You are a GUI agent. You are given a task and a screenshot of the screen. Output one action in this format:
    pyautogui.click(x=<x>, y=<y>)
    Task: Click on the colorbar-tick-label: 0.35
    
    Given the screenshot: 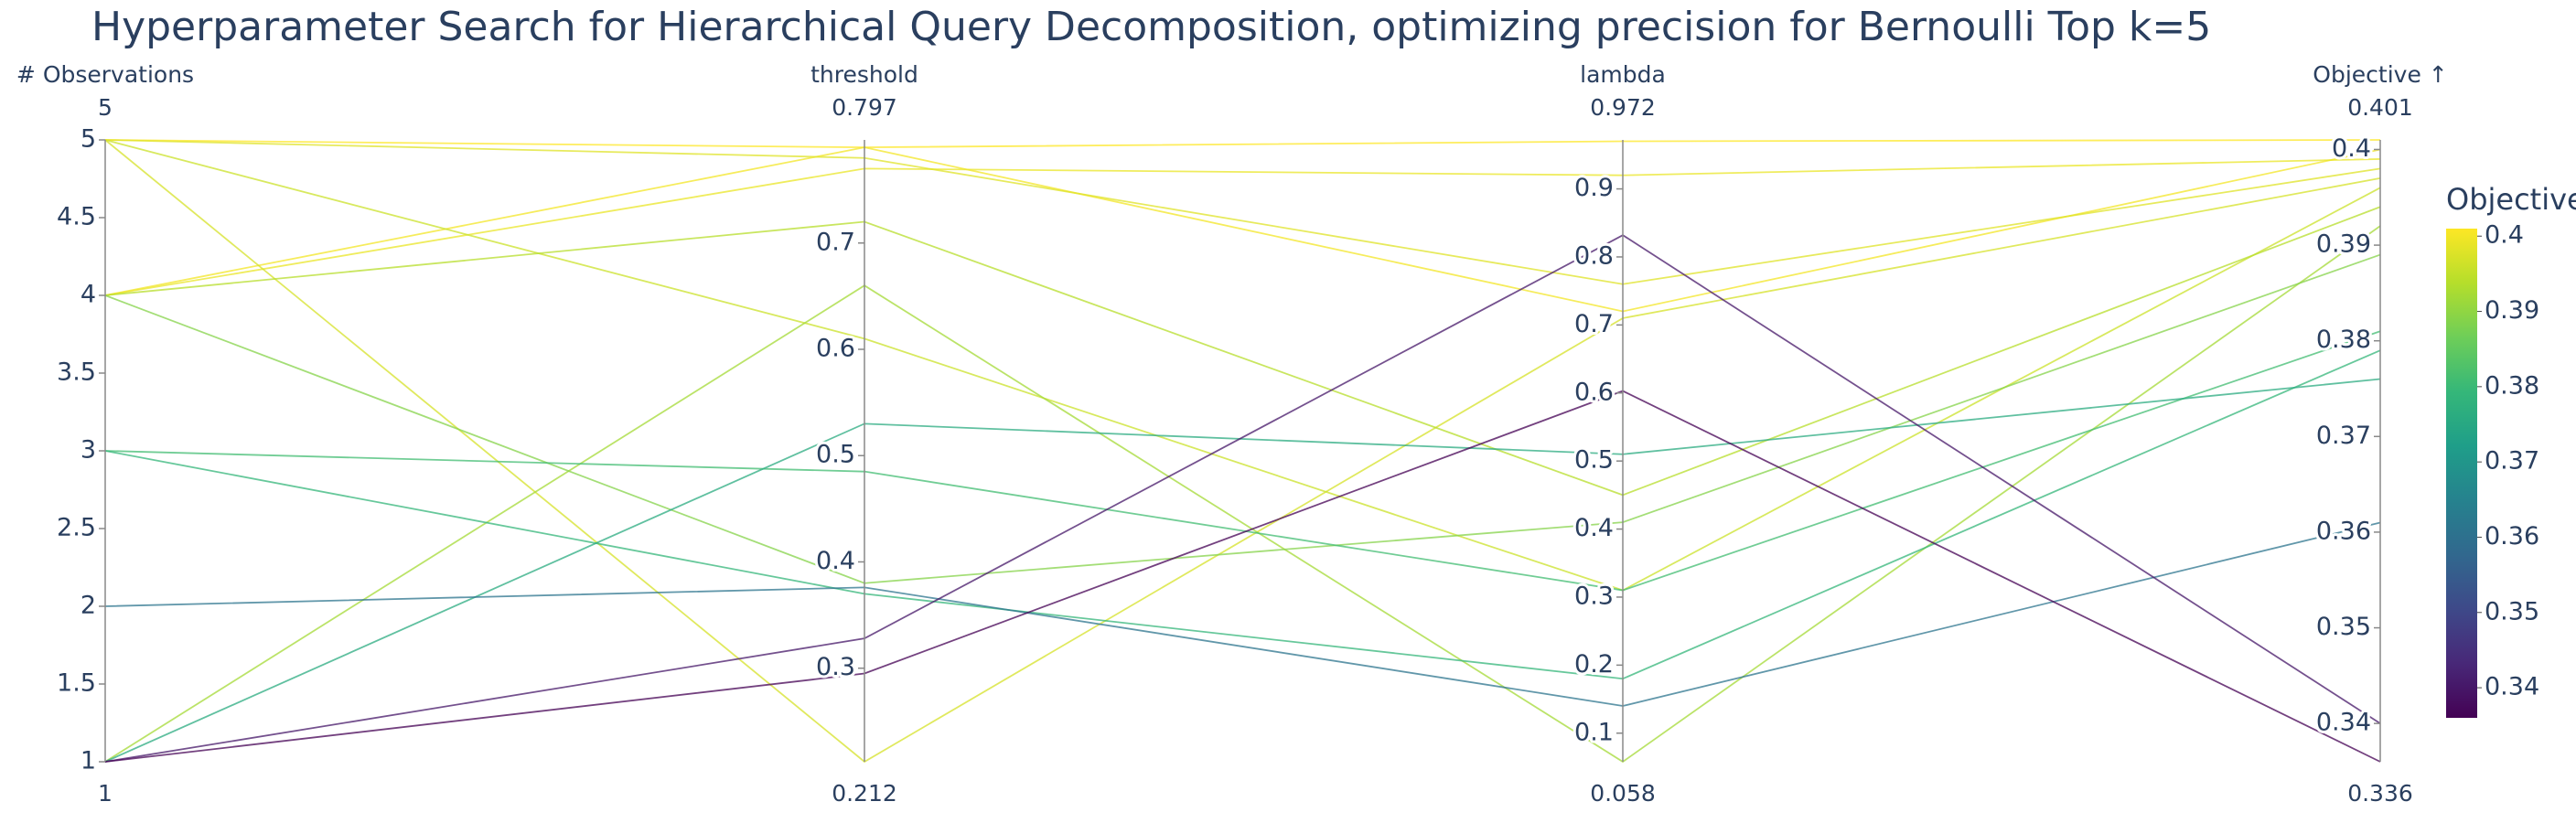 What is the action you would take?
    pyautogui.click(x=2512, y=611)
    